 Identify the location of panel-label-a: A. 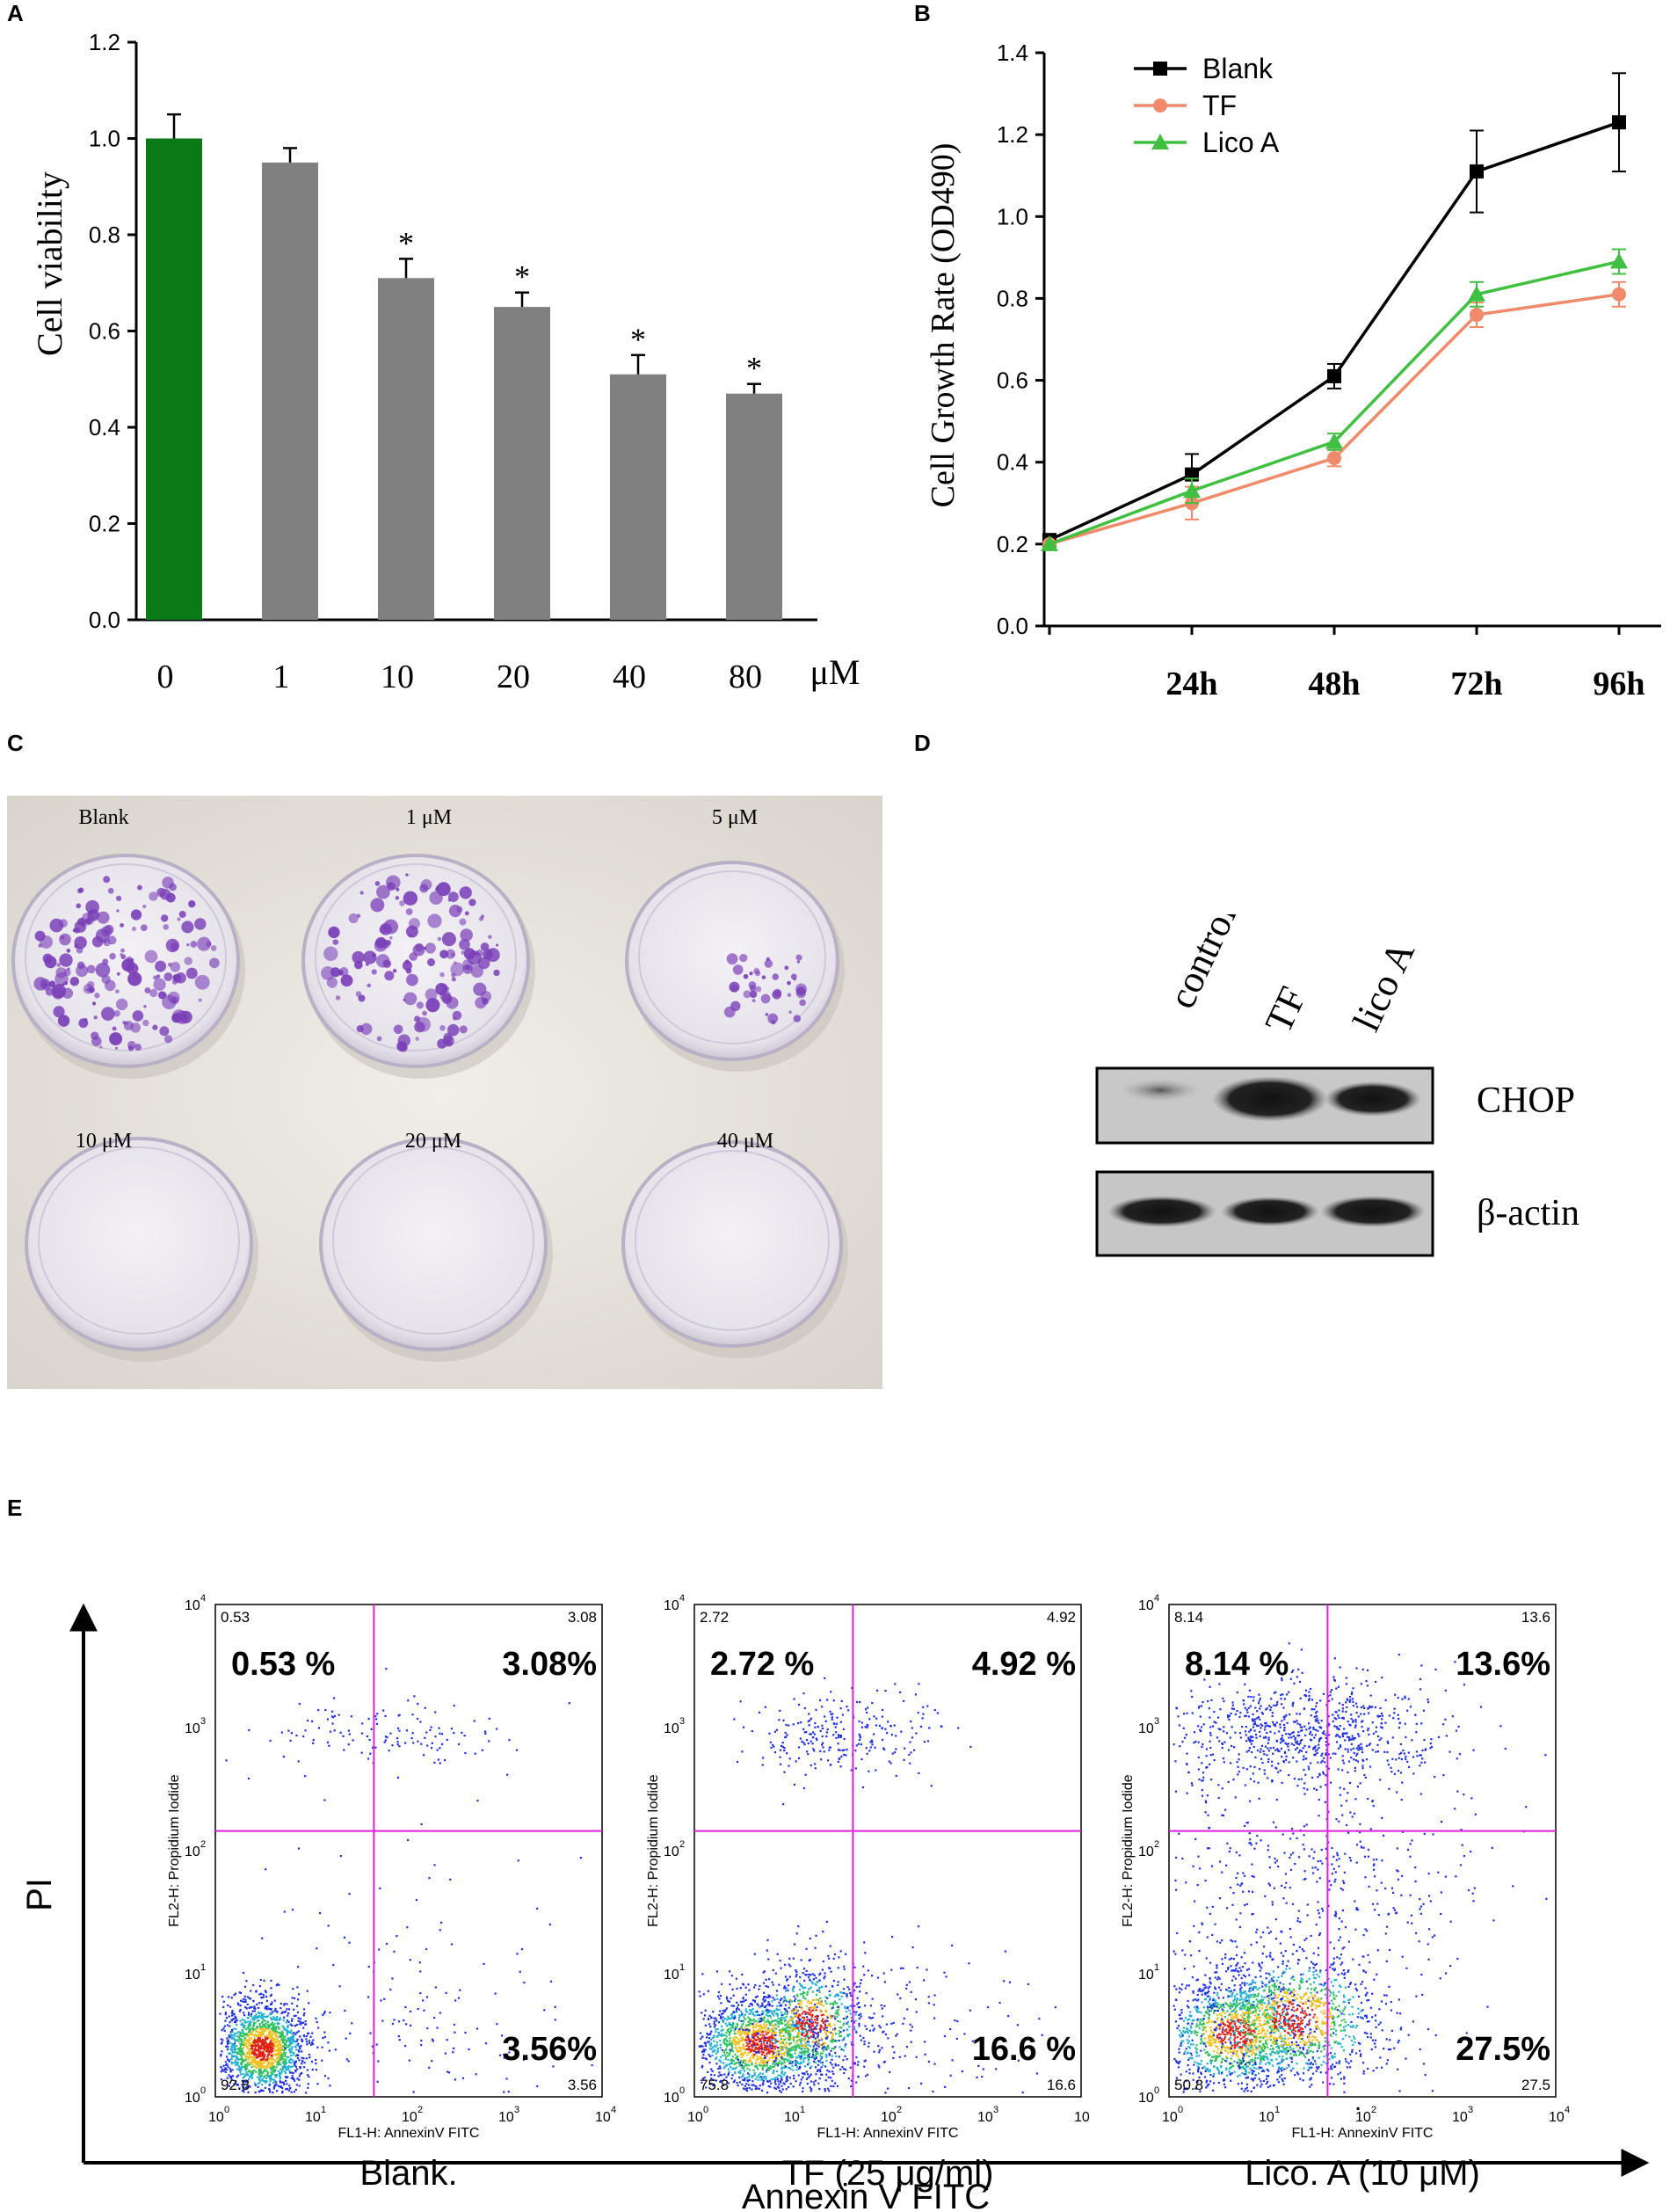
(15, 13).